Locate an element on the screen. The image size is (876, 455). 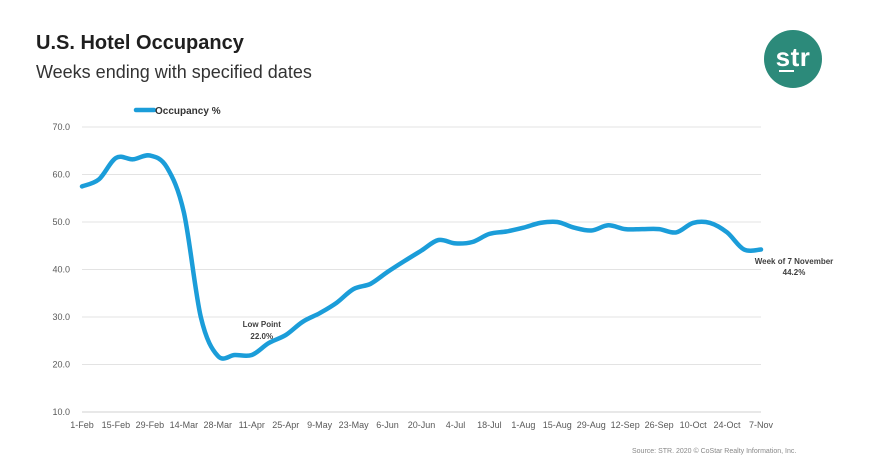
y-tick-label: 50.0 is located at coordinates (61, 222).